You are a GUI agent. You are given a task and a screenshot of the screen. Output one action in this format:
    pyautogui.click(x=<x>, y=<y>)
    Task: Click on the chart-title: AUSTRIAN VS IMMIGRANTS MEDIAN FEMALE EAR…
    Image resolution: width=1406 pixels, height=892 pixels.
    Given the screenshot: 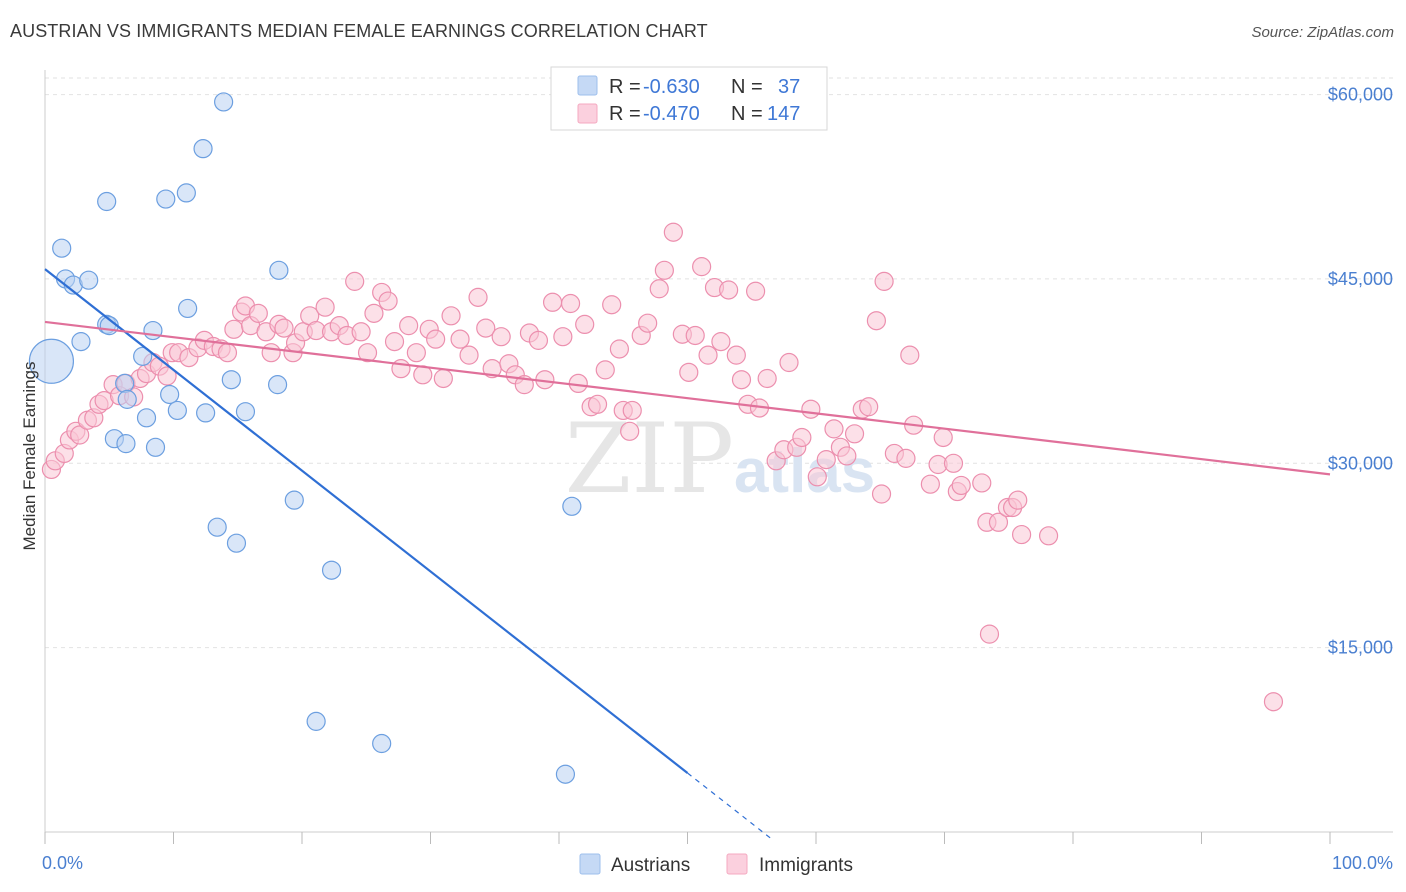 What is the action you would take?
    pyautogui.click(x=359, y=31)
    